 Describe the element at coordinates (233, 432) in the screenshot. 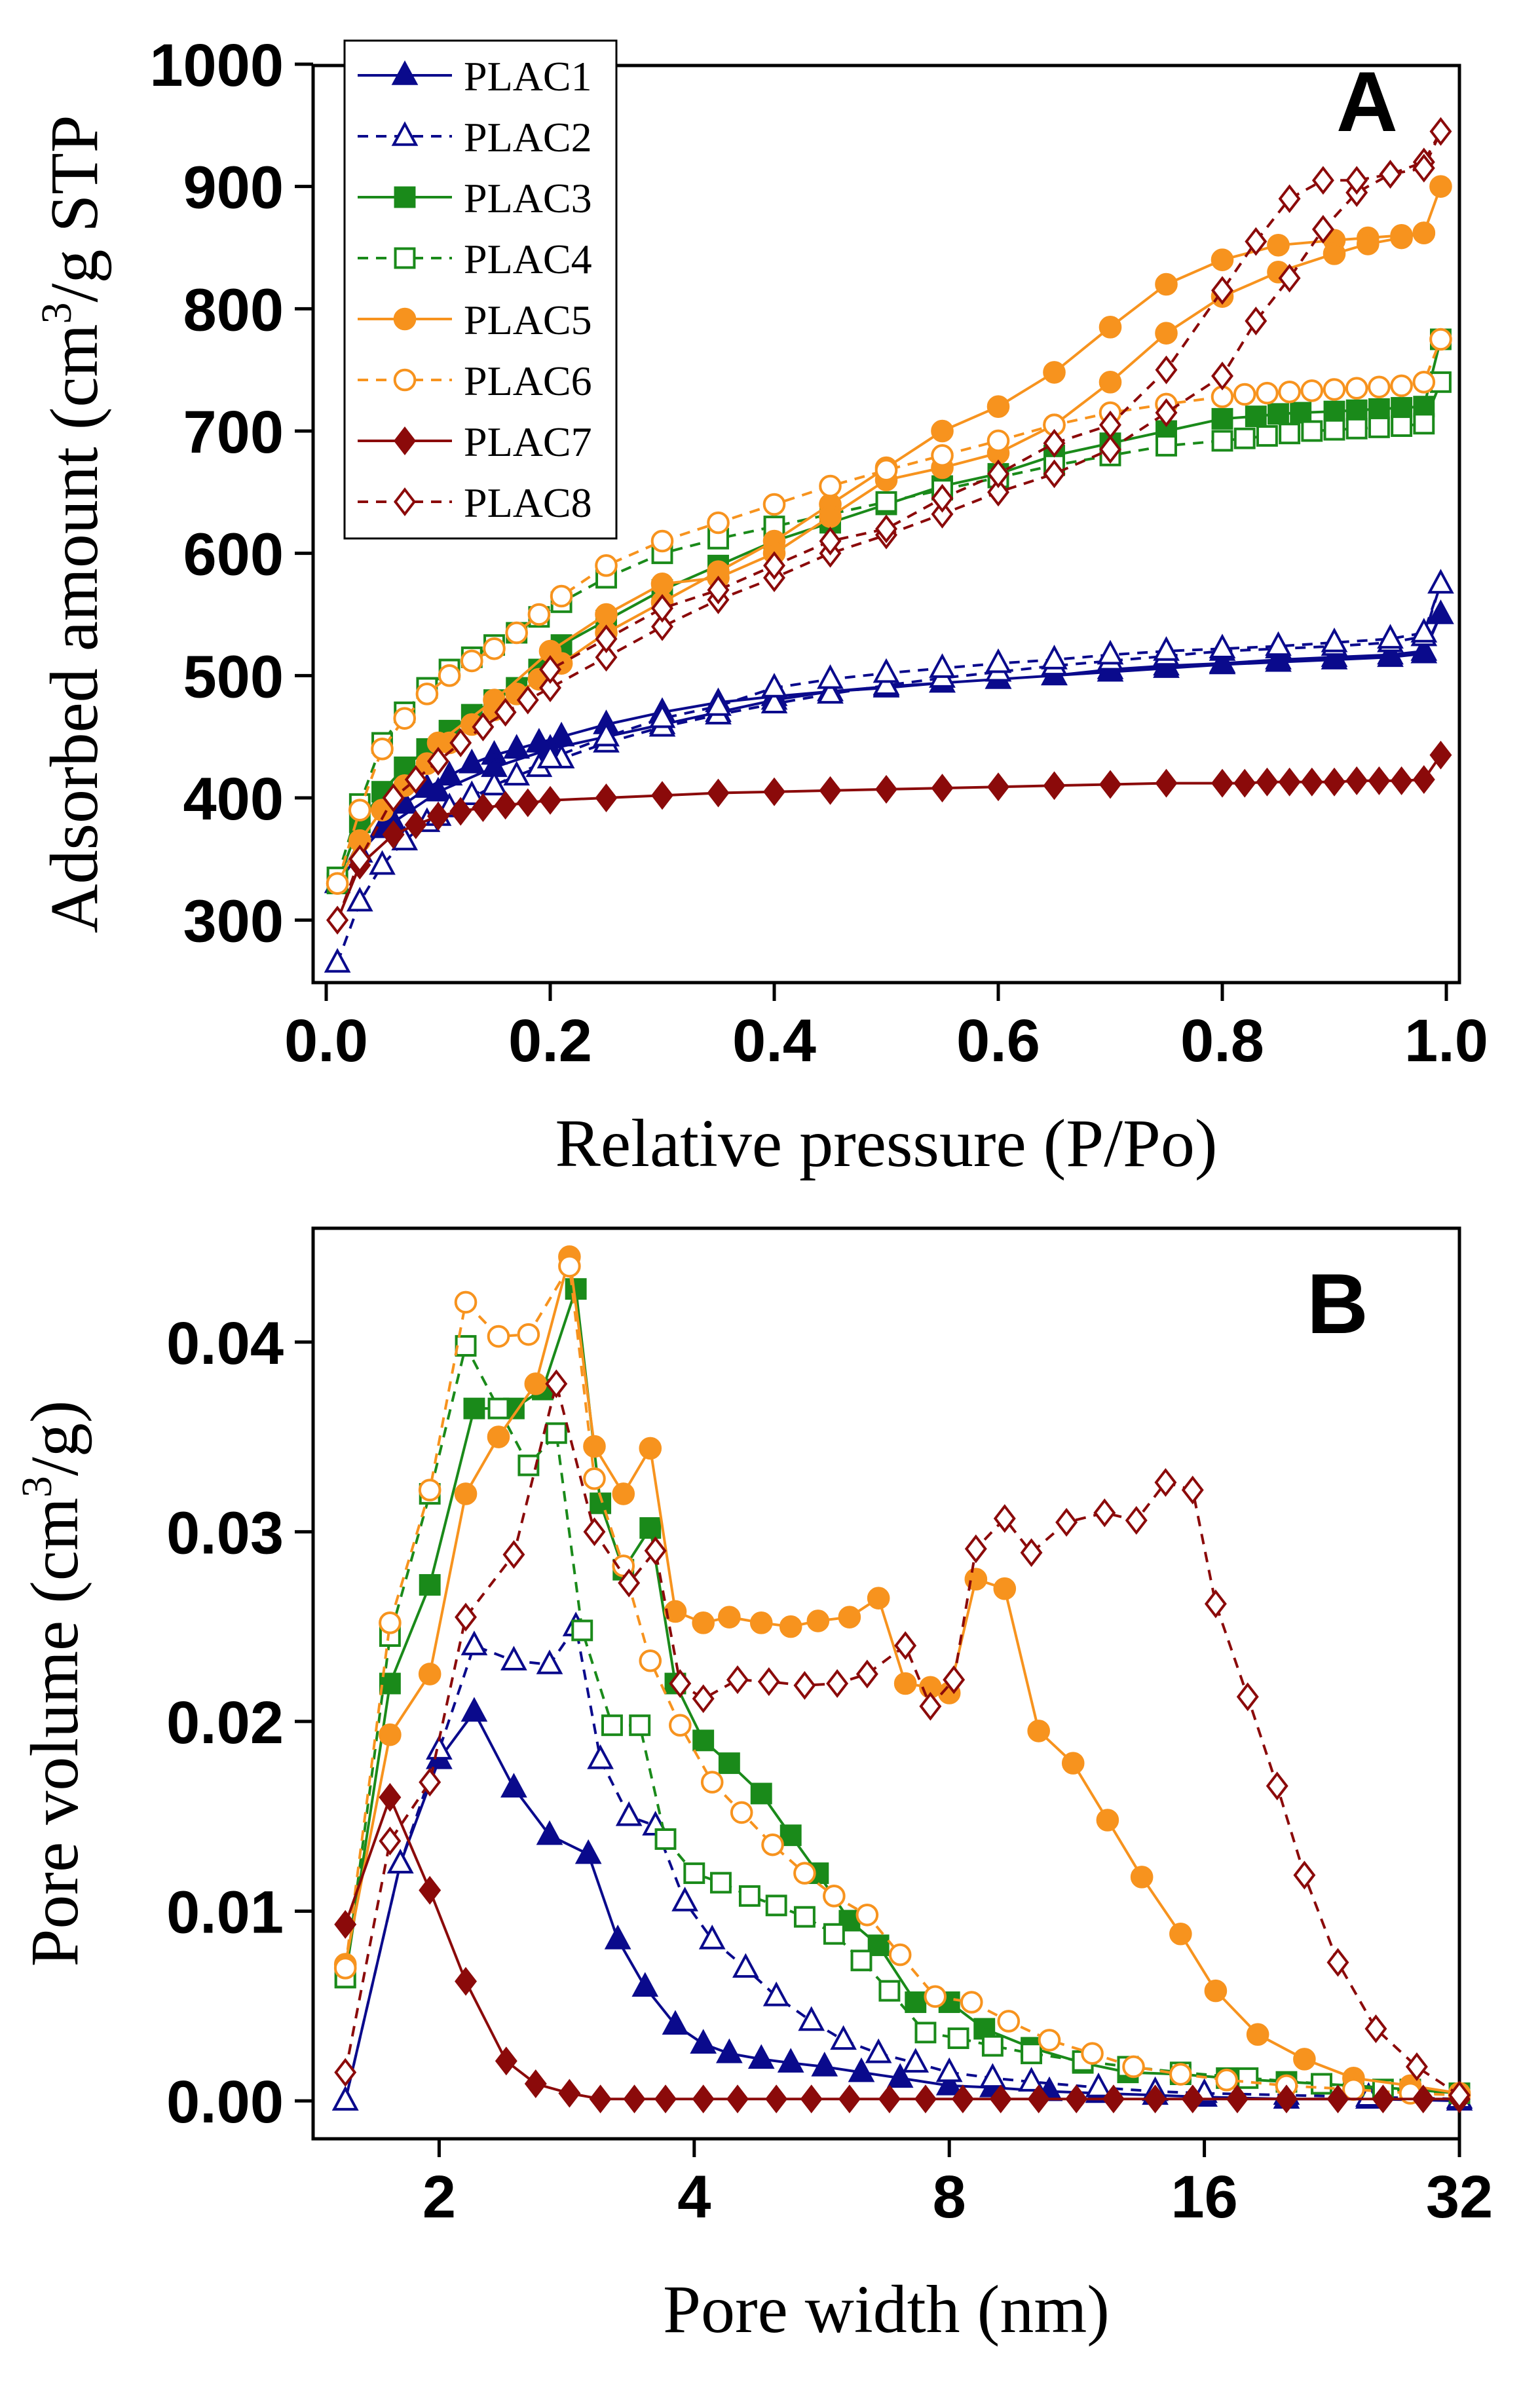

I see `panel-a-ytick-label: 700` at that location.